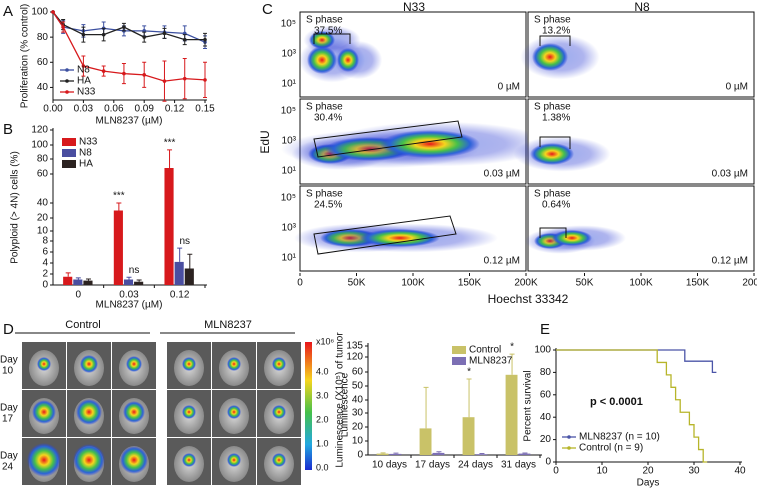 The height and width of the screenshot is (490, 757). Describe the element at coordinates (528, 405) in the screenshot. I see `y-axis-label: Percent survival` at that location.